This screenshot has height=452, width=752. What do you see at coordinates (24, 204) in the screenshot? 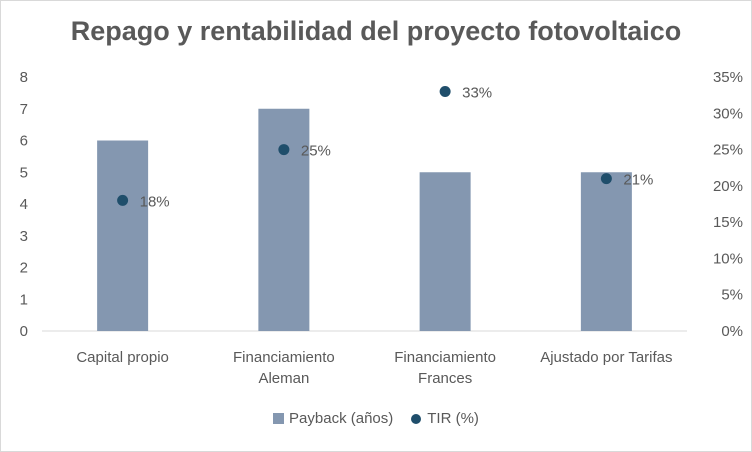
I see `y-left-tick-label: 4` at bounding box center [24, 204].